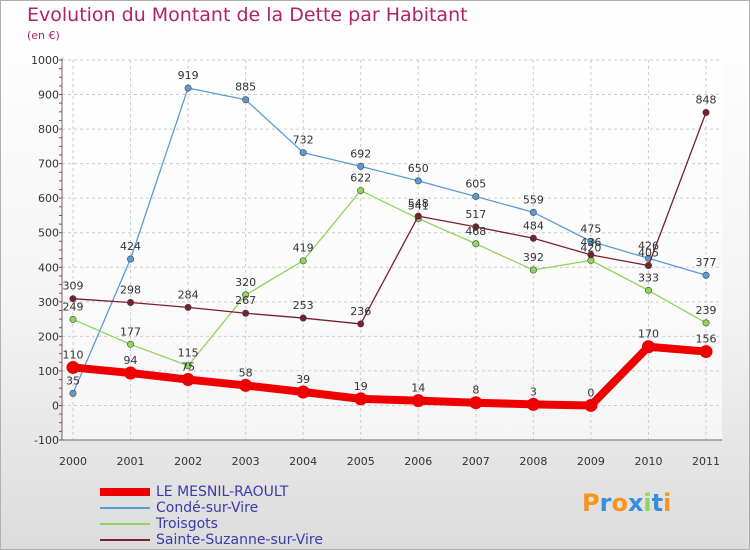 Image resolution: width=750 pixels, height=550 pixels. I want to click on data-label: 253, so click(303, 305).